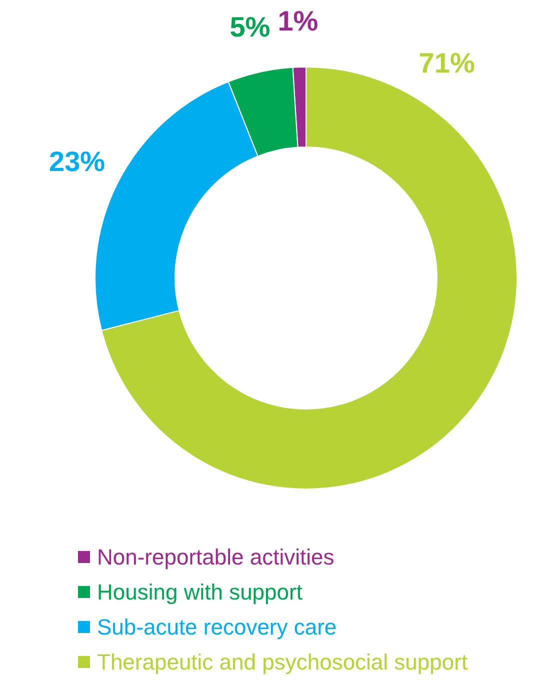  I want to click on data-label: 5%, so click(250, 27).